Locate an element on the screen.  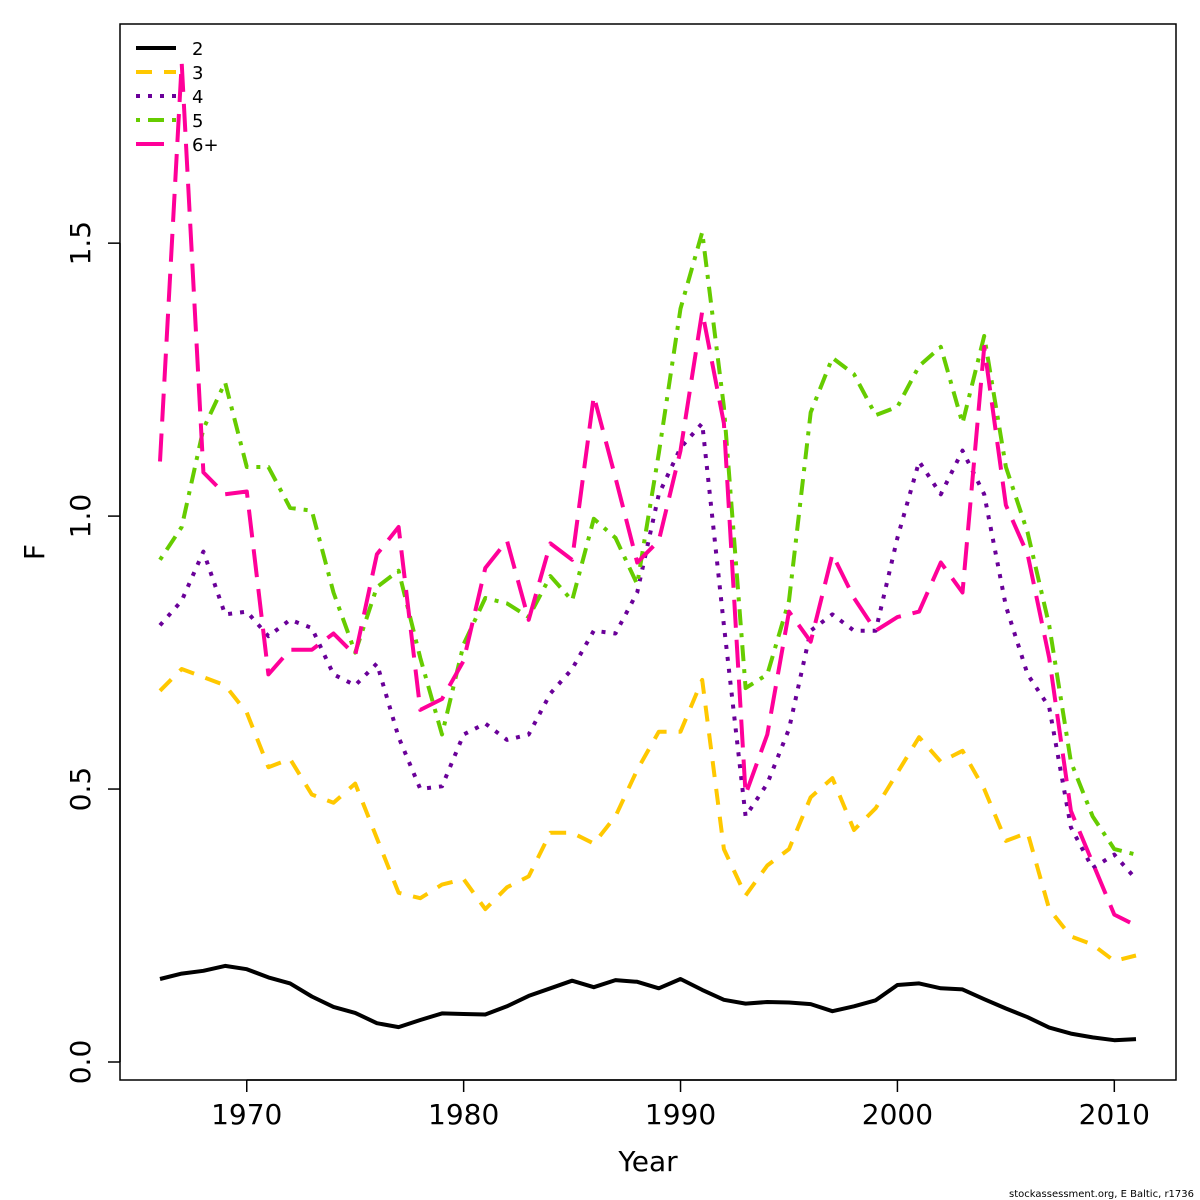
legend: 2 3 4 5 6+ is located at coordinates (177, 97).